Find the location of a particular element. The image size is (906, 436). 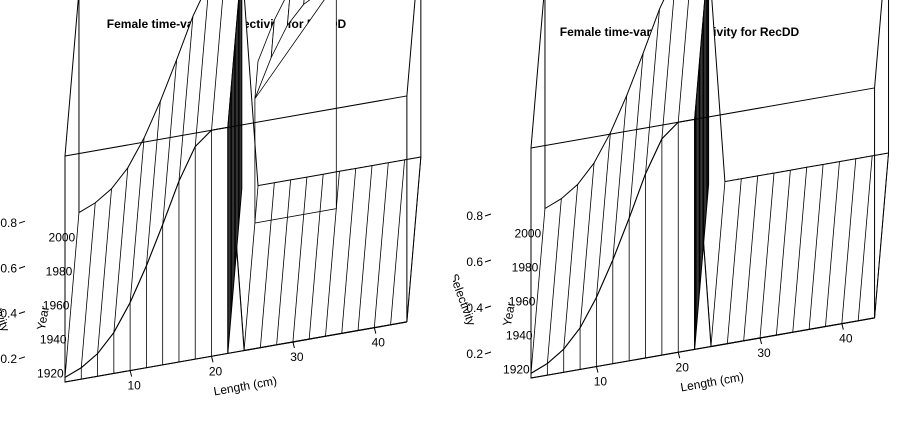

y-tick-label: 1920 is located at coordinates (50, 374).